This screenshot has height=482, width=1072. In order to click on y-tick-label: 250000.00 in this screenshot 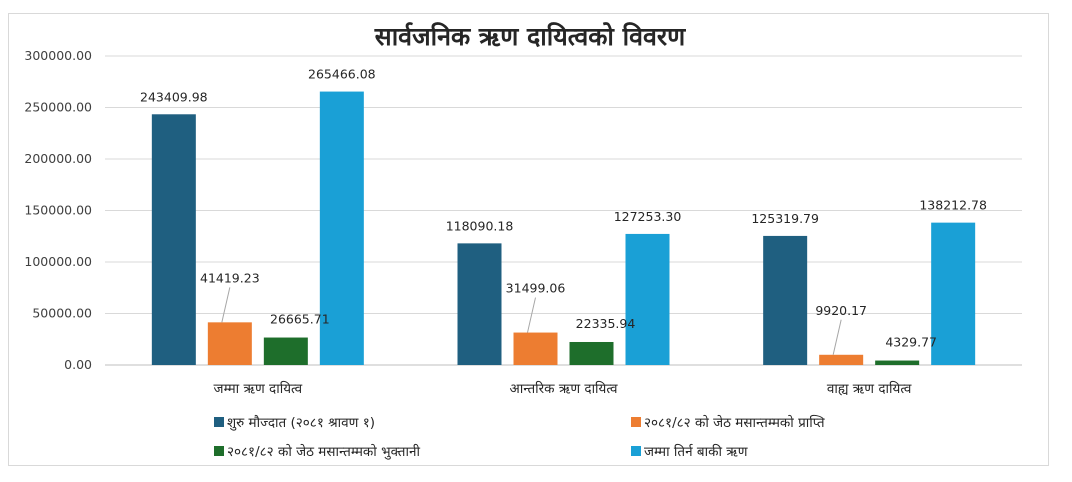, I will do `click(58, 107)`.